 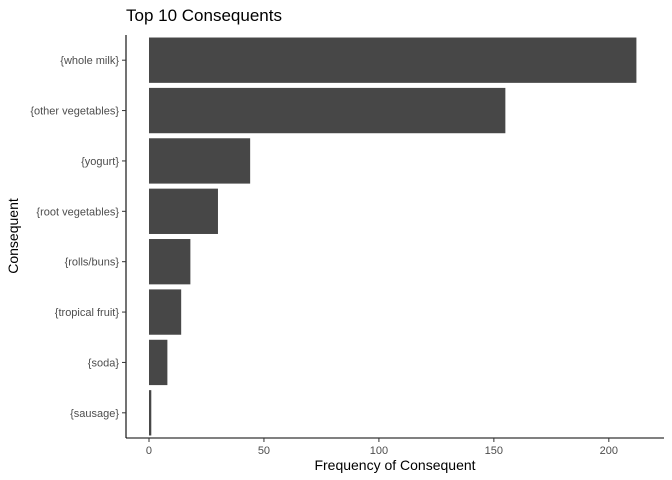 What do you see at coordinates (204, 15) in the screenshot?
I see `chart-title: Top 10 Consequents` at bounding box center [204, 15].